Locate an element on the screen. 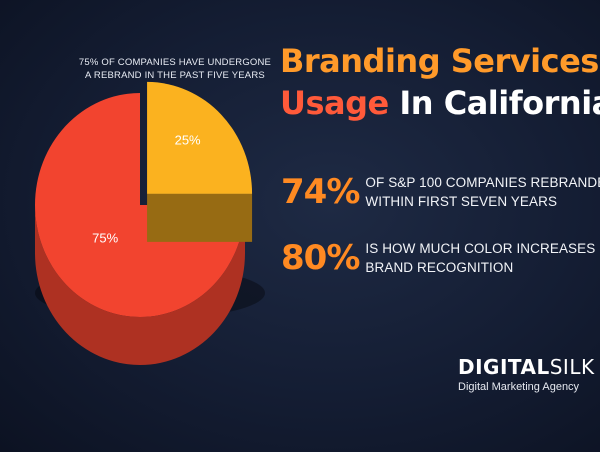  pie-slice-label-1: 75% is located at coordinates (105, 238).